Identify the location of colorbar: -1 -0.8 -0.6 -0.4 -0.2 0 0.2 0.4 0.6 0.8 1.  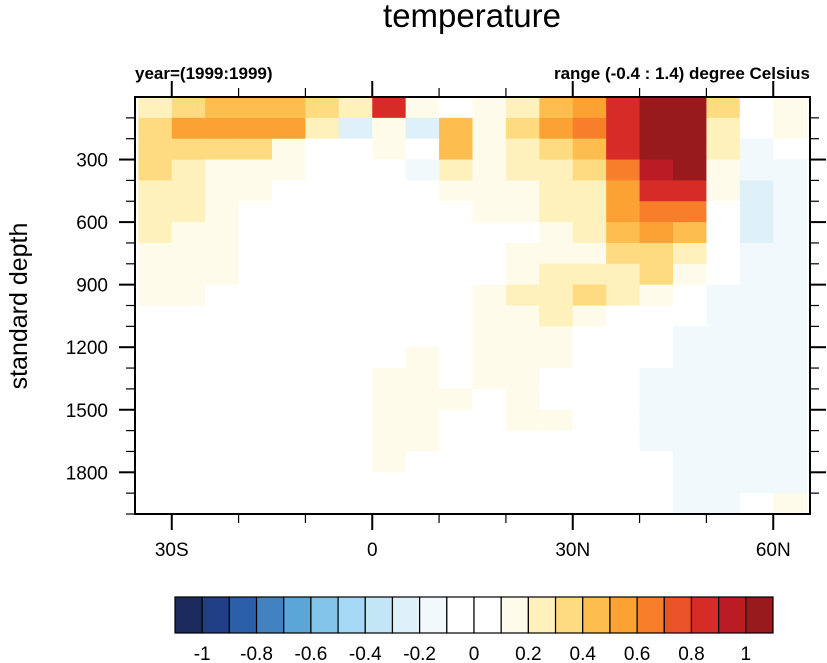
(474, 629).